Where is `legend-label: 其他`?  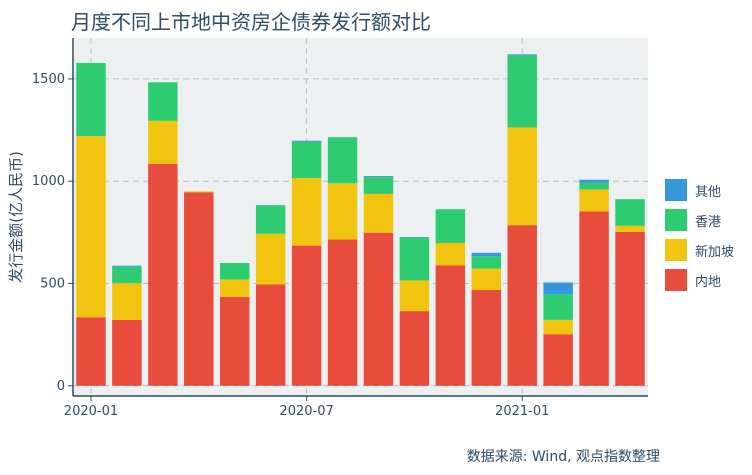 legend-label: 其他 is located at coordinates (708, 192).